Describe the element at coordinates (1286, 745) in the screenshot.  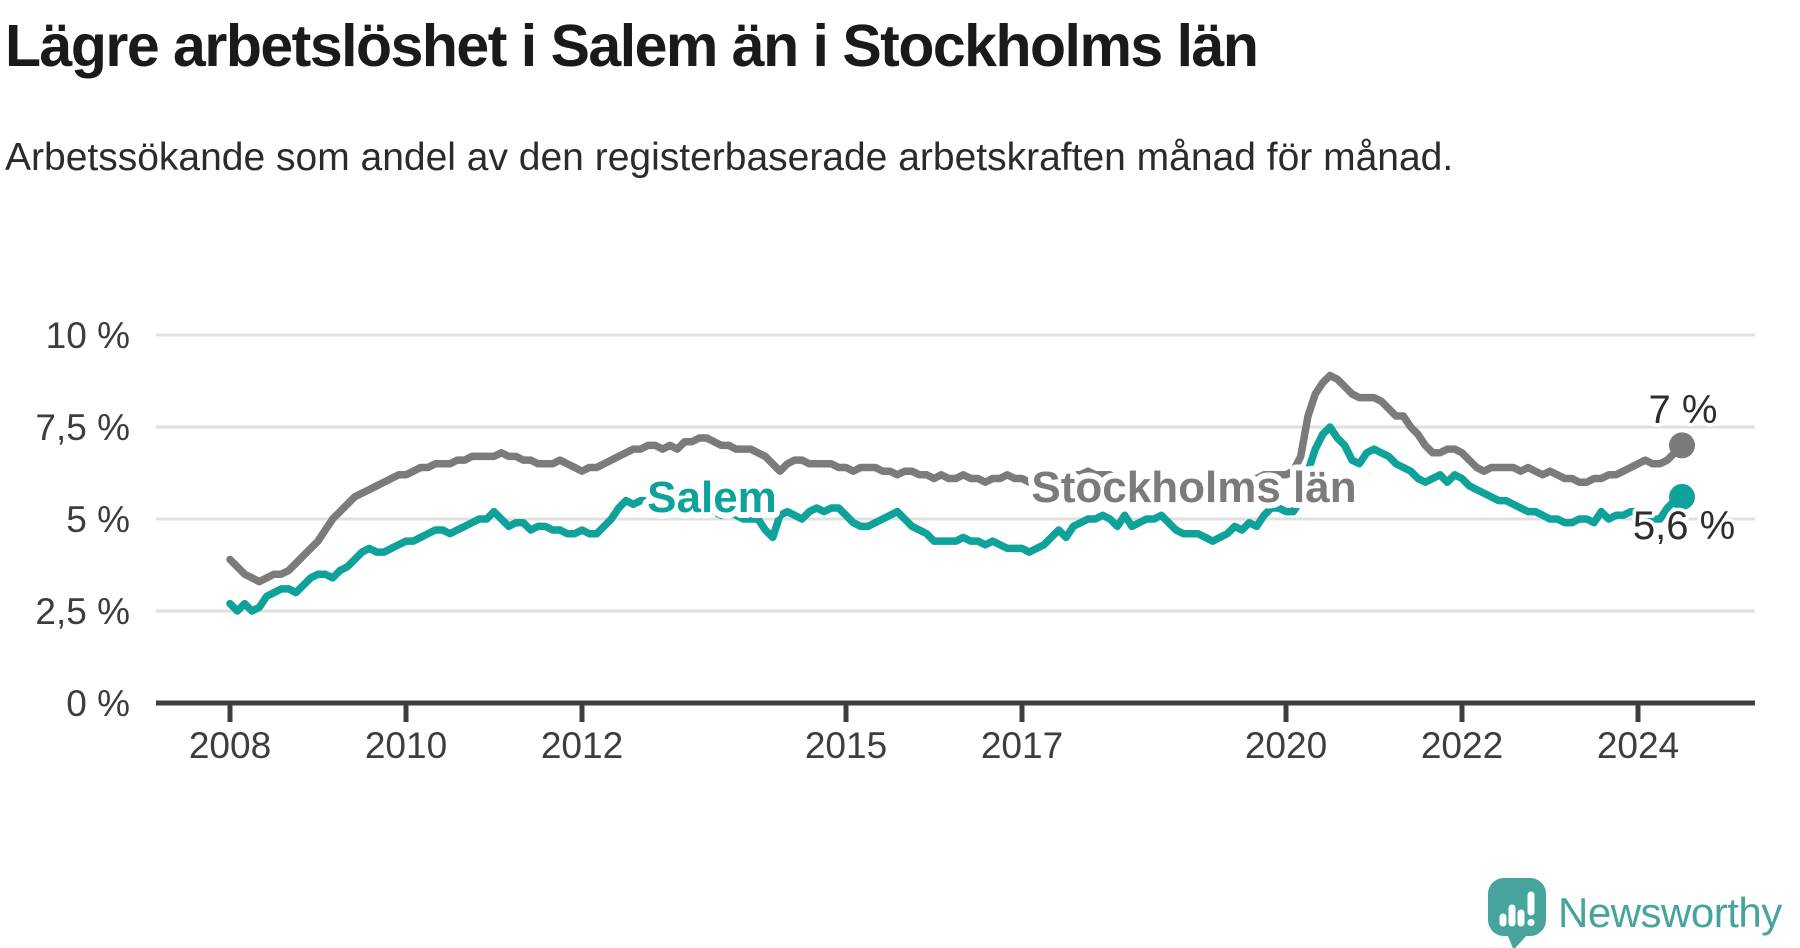
I see `x-tick-label: 2020` at that location.